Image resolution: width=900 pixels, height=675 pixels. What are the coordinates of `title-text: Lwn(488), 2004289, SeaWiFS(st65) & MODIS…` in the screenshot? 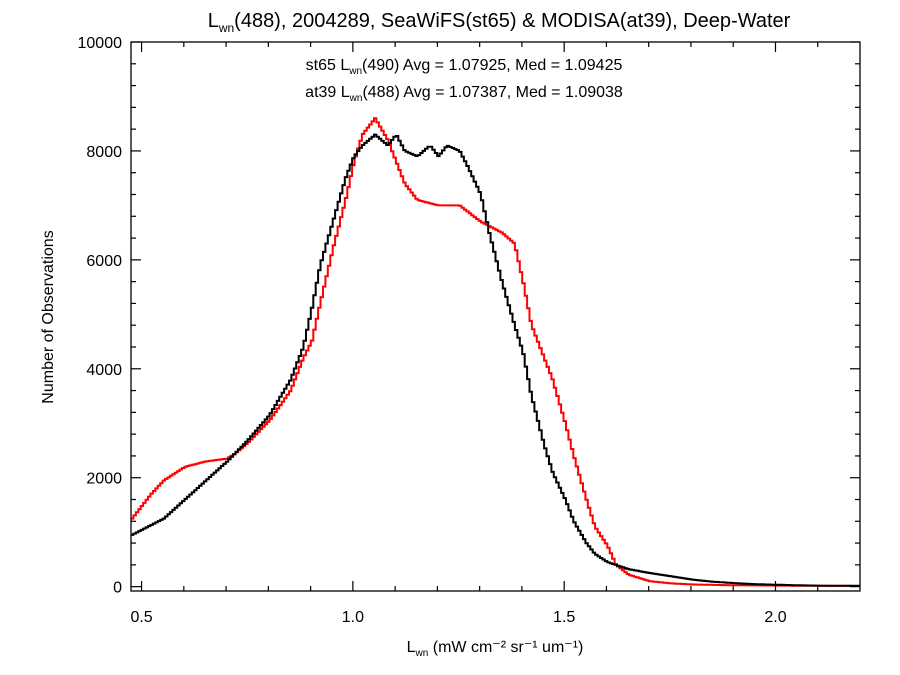 It's located at (499, 22).